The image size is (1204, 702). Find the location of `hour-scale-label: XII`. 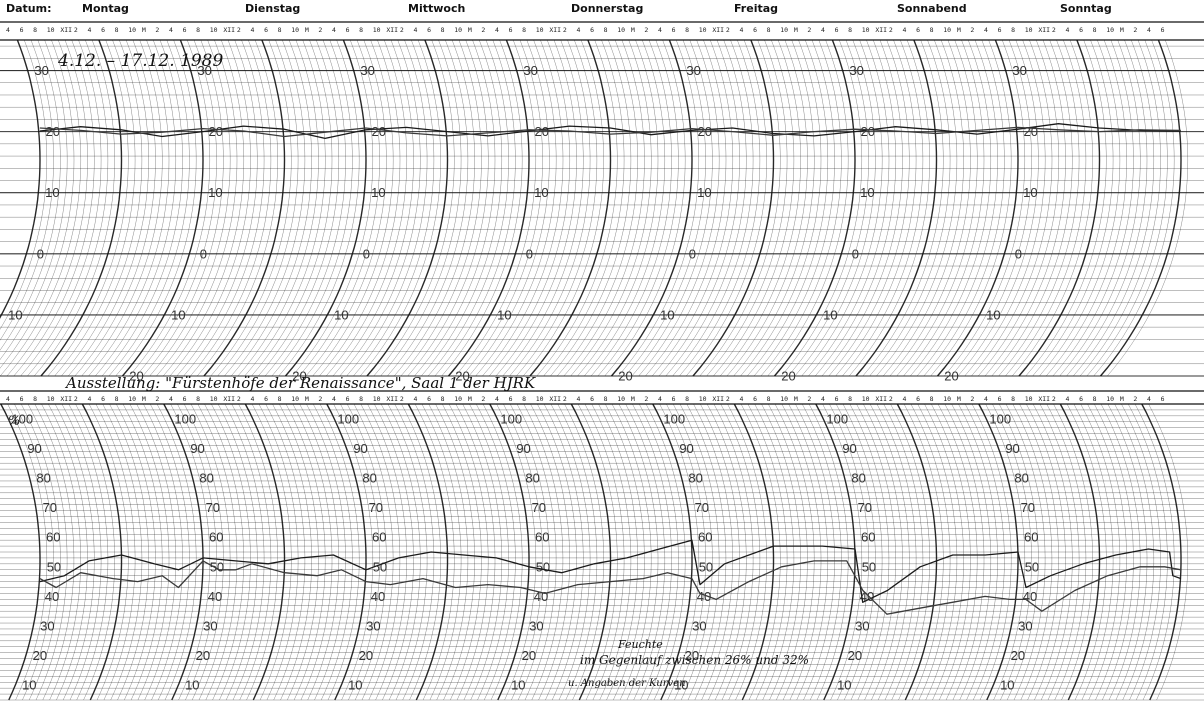

hour-scale-label: XII is located at coordinates (555, 399).